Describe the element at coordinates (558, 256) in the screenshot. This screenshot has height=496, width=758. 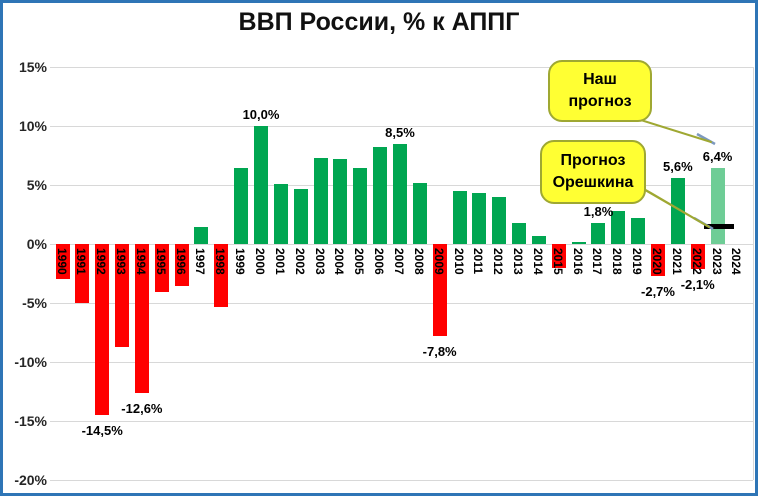
I see `bar-2015` at that location.